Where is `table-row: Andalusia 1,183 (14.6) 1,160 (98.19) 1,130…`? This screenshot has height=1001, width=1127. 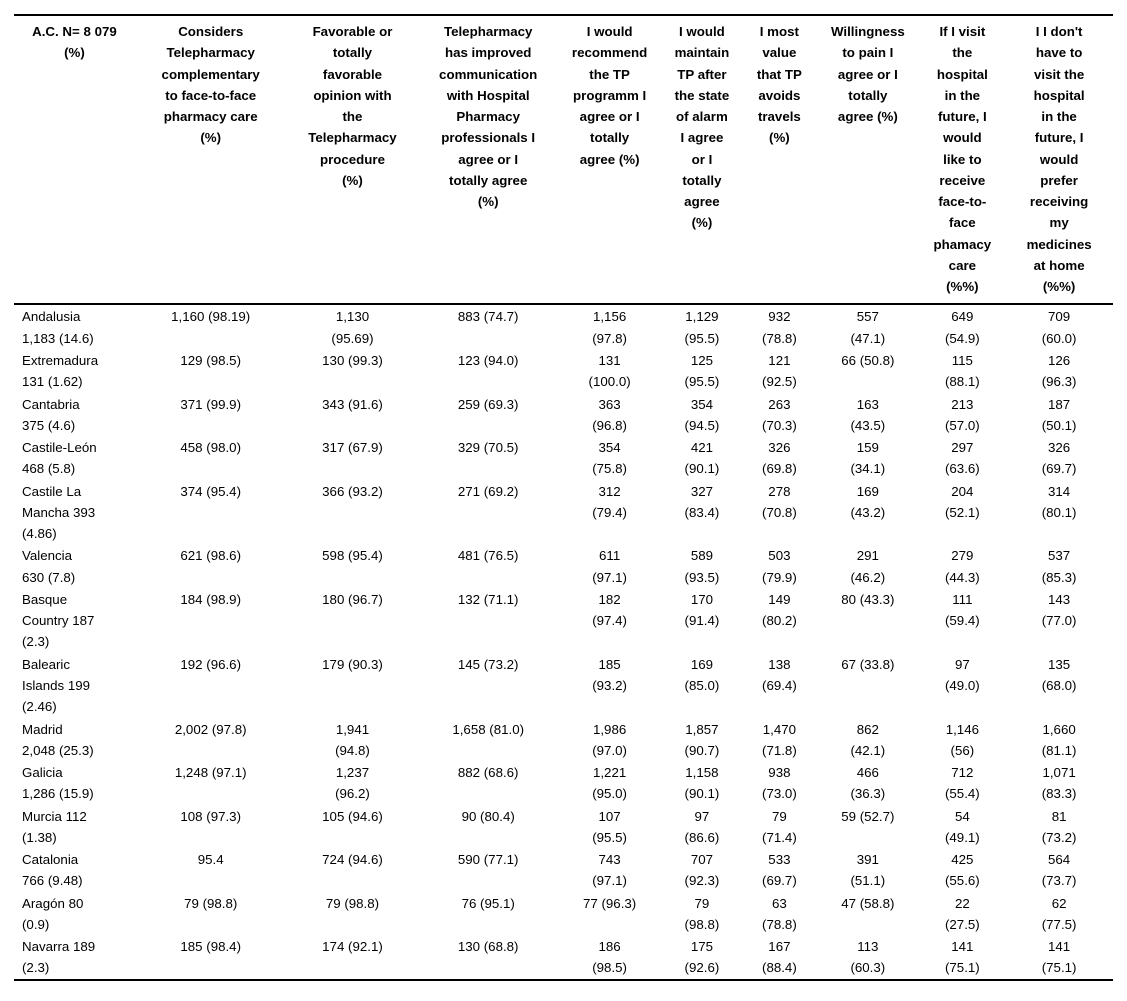
table-row: Andalusia 1,183 (14.6) 1,160 (98.19) 1,130… is located at coordinates (563, 326).